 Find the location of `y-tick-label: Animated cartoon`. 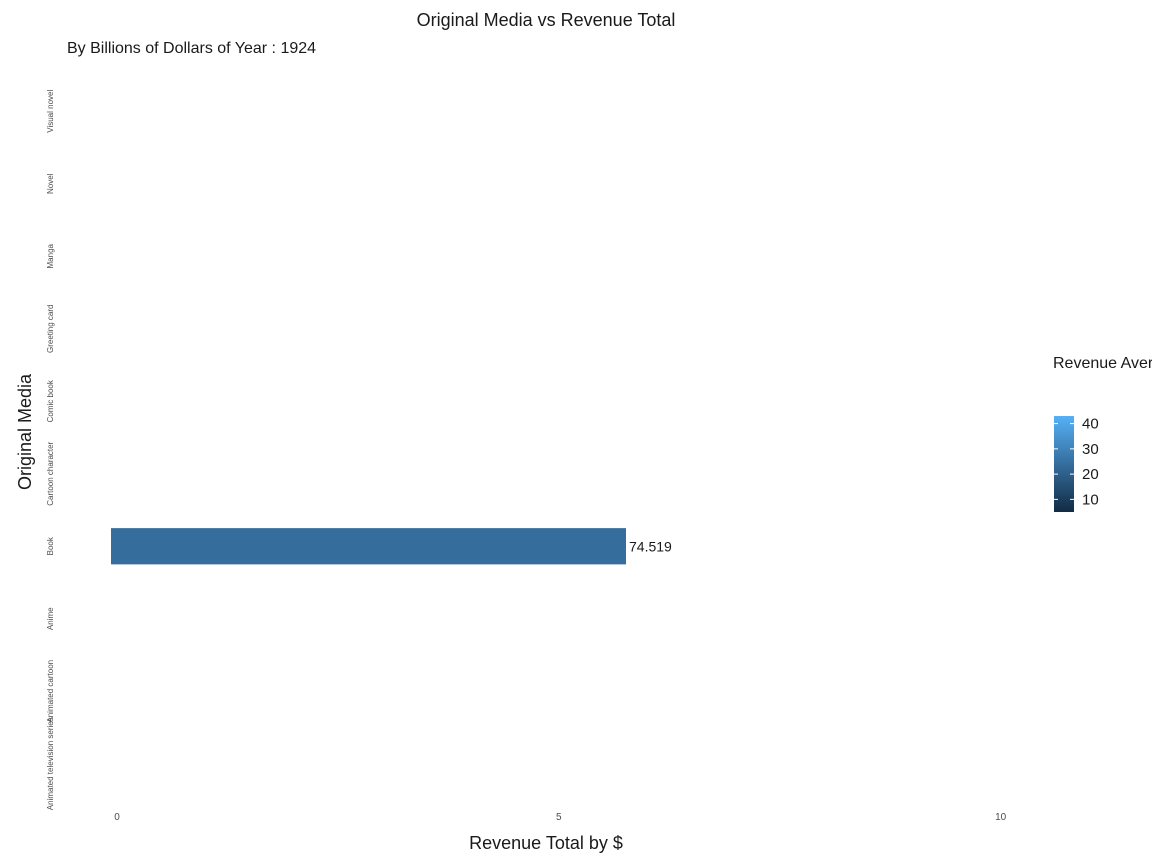

y-tick-label: Animated cartoon is located at coordinates (50, 691).